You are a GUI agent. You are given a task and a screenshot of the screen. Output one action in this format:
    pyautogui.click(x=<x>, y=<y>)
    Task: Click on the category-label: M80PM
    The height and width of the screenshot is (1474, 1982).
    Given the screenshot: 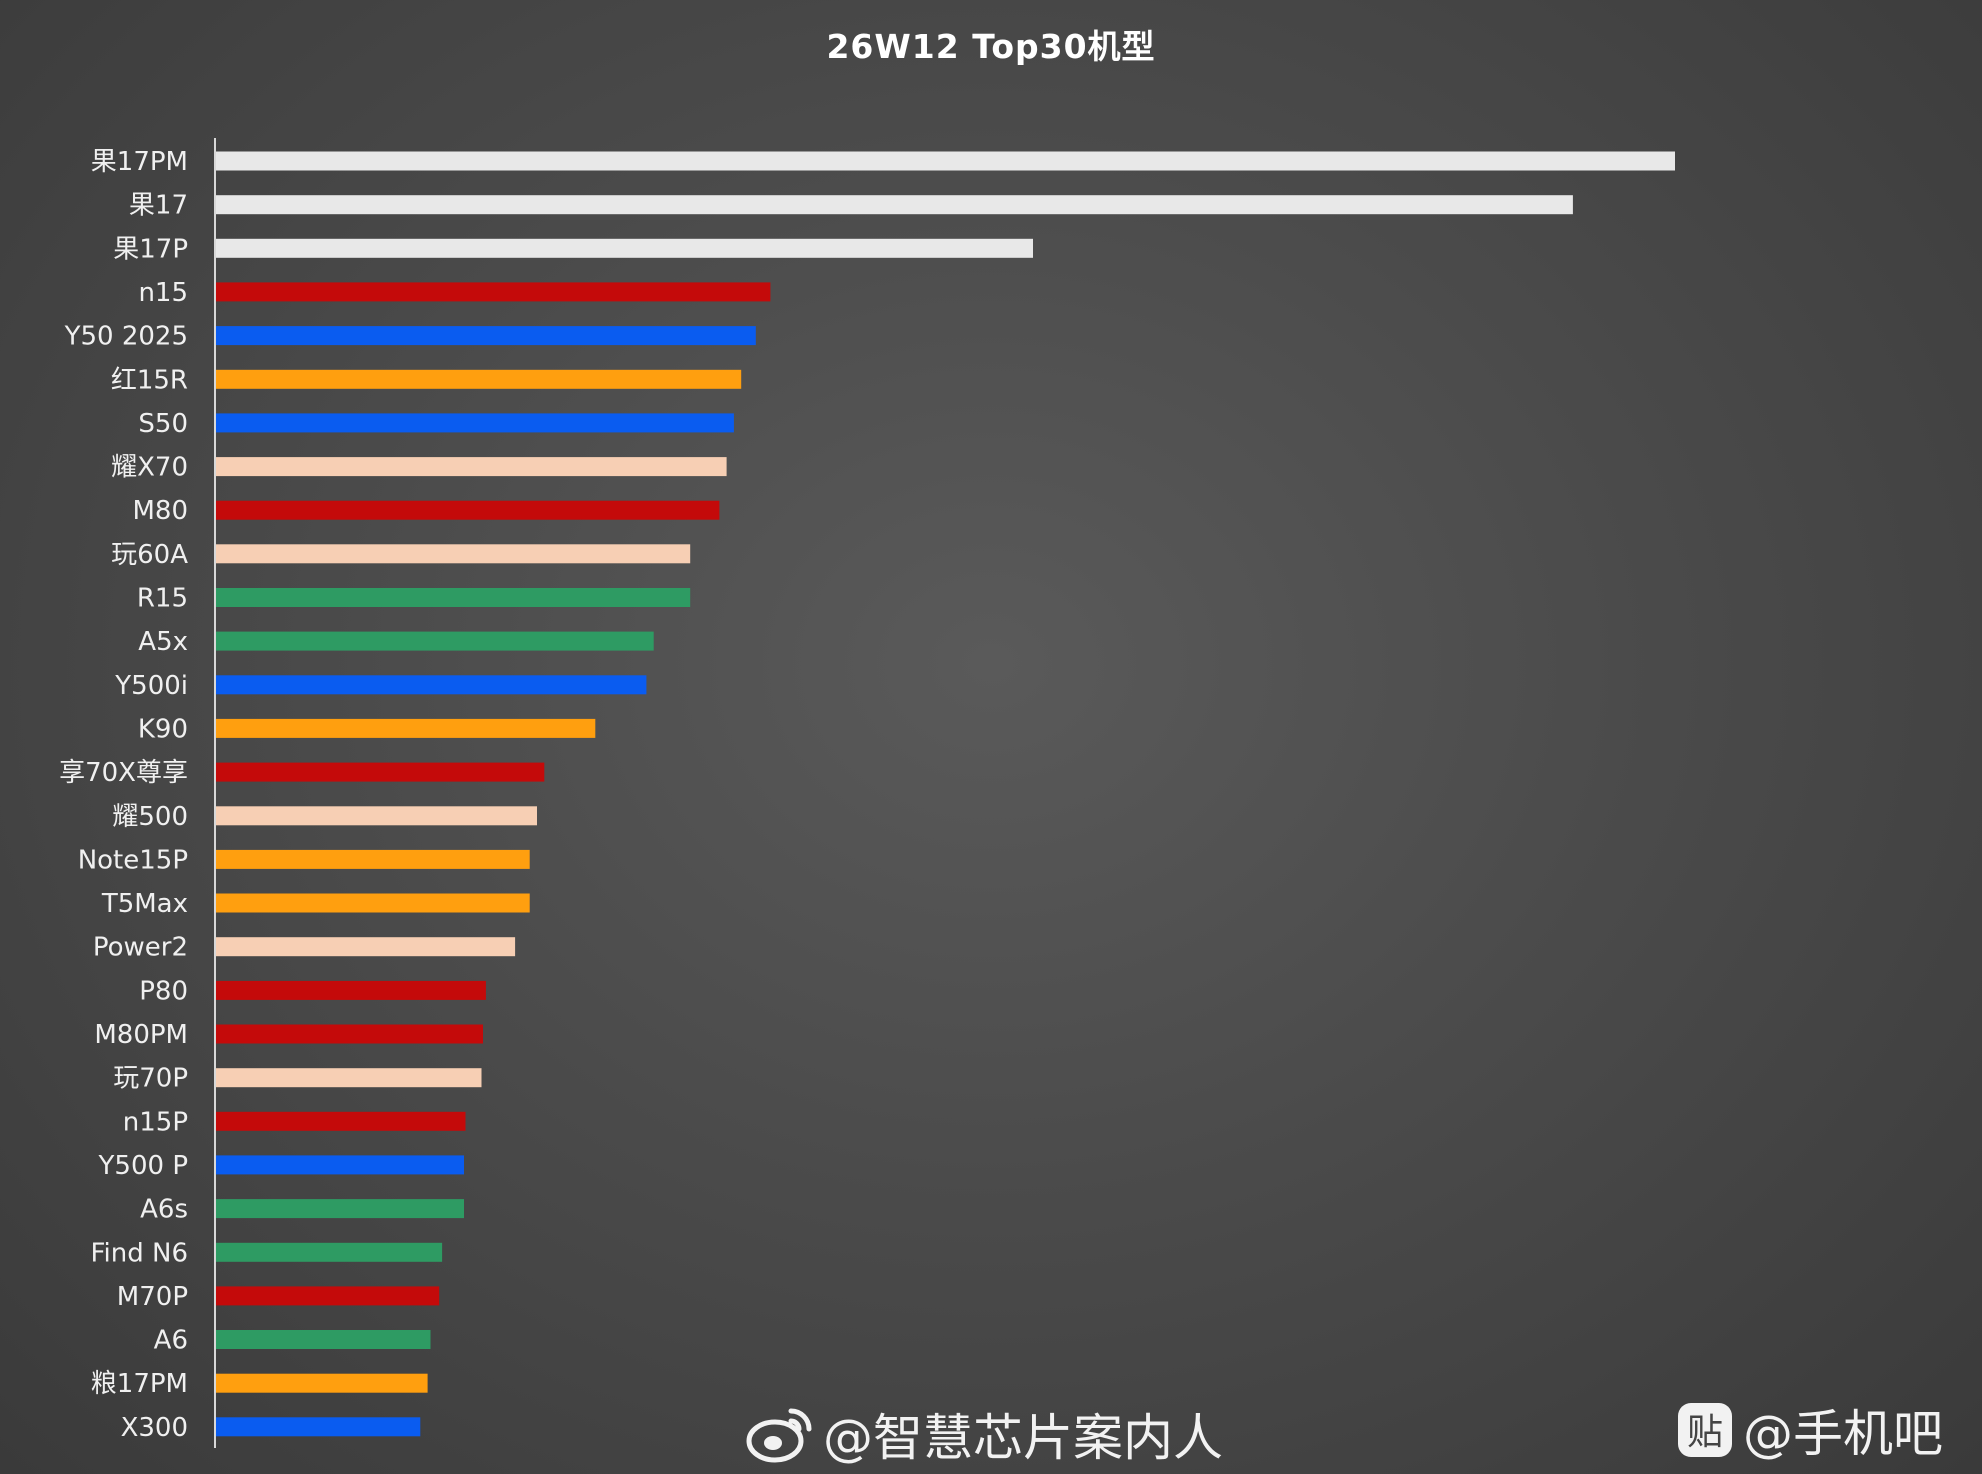 What is the action you would take?
    pyautogui.click(x=141, y=1035)
    